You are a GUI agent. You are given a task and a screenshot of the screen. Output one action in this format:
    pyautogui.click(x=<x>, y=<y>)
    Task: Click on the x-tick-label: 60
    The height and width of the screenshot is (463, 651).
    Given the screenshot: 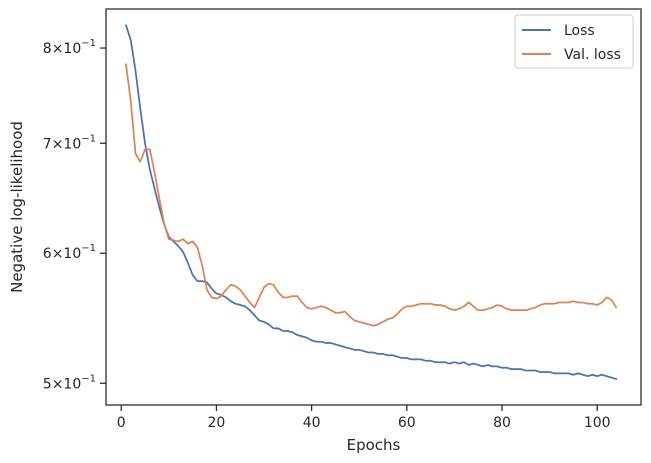 What is the action you would take?
    pyautogui.click(x=407, y=423)
    